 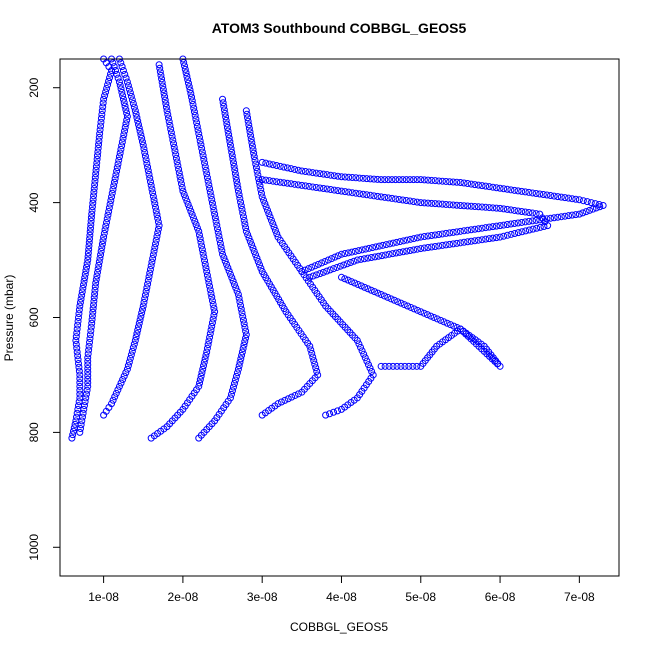 What do you see at coordinates (34, 432) in the screenshot?
I see `y-tick-label: 800` at bounding box center [34, 432].